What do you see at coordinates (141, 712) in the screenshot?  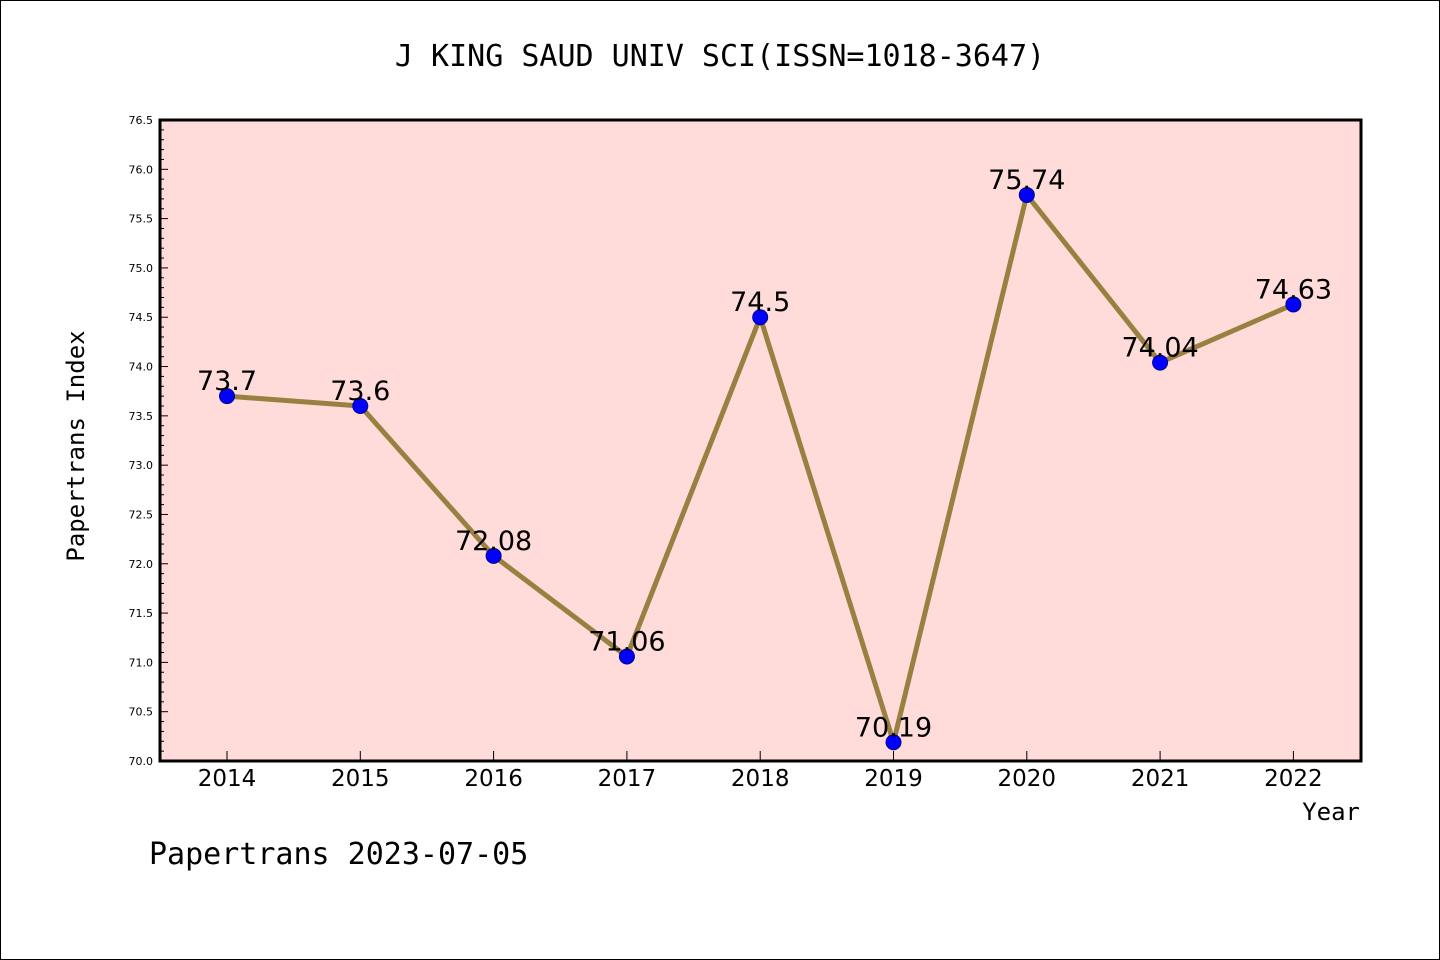 I see `y-tick-label: 70.5` at bounding box center [141, 712].